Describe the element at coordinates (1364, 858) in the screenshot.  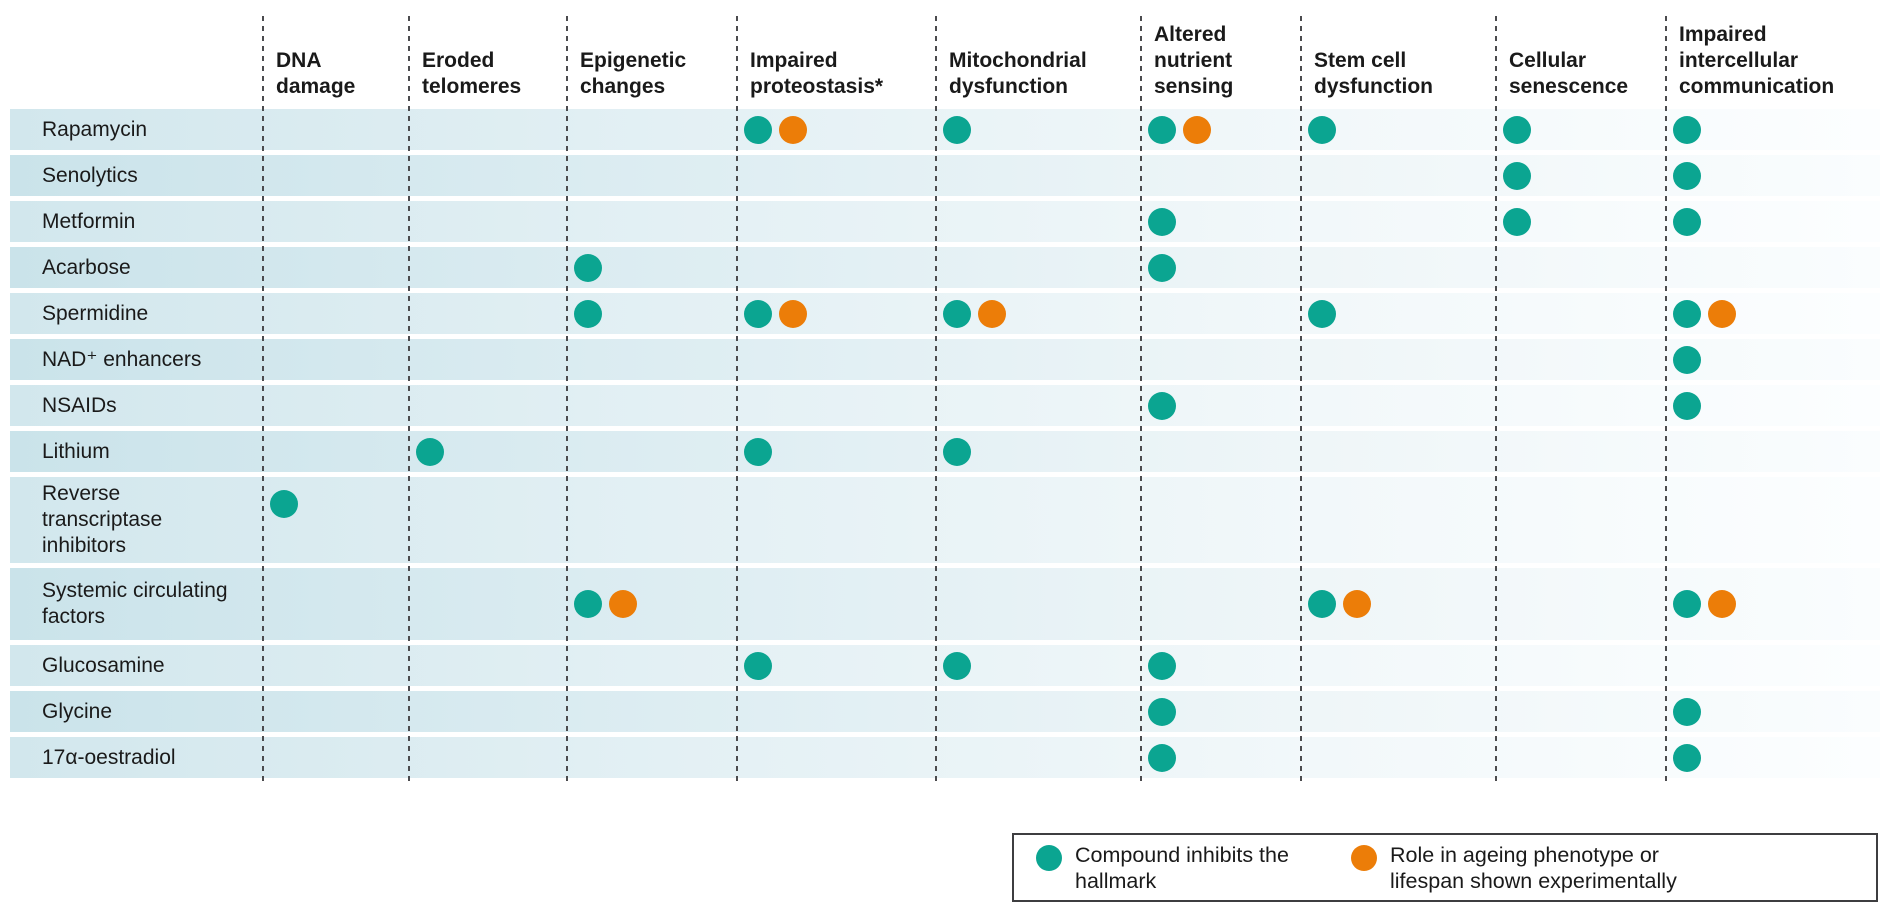
I see `orange-dot-icon` at that location.